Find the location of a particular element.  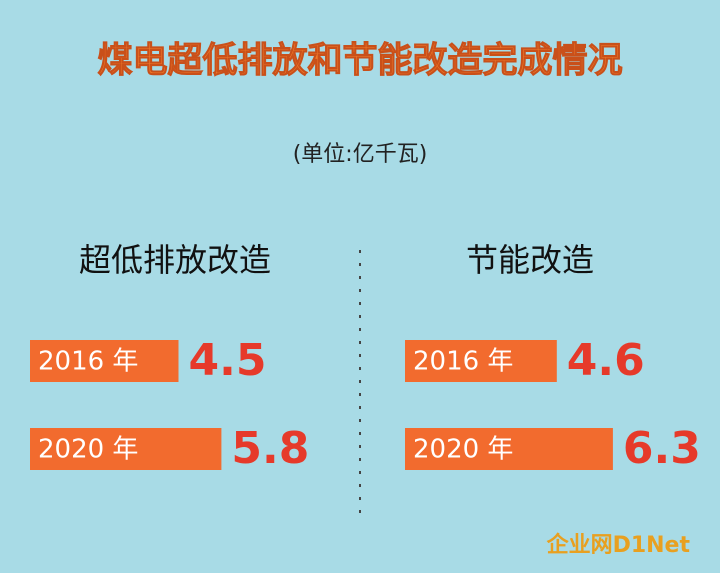

value-label: 4.6 is located at coordinates (606, 360).